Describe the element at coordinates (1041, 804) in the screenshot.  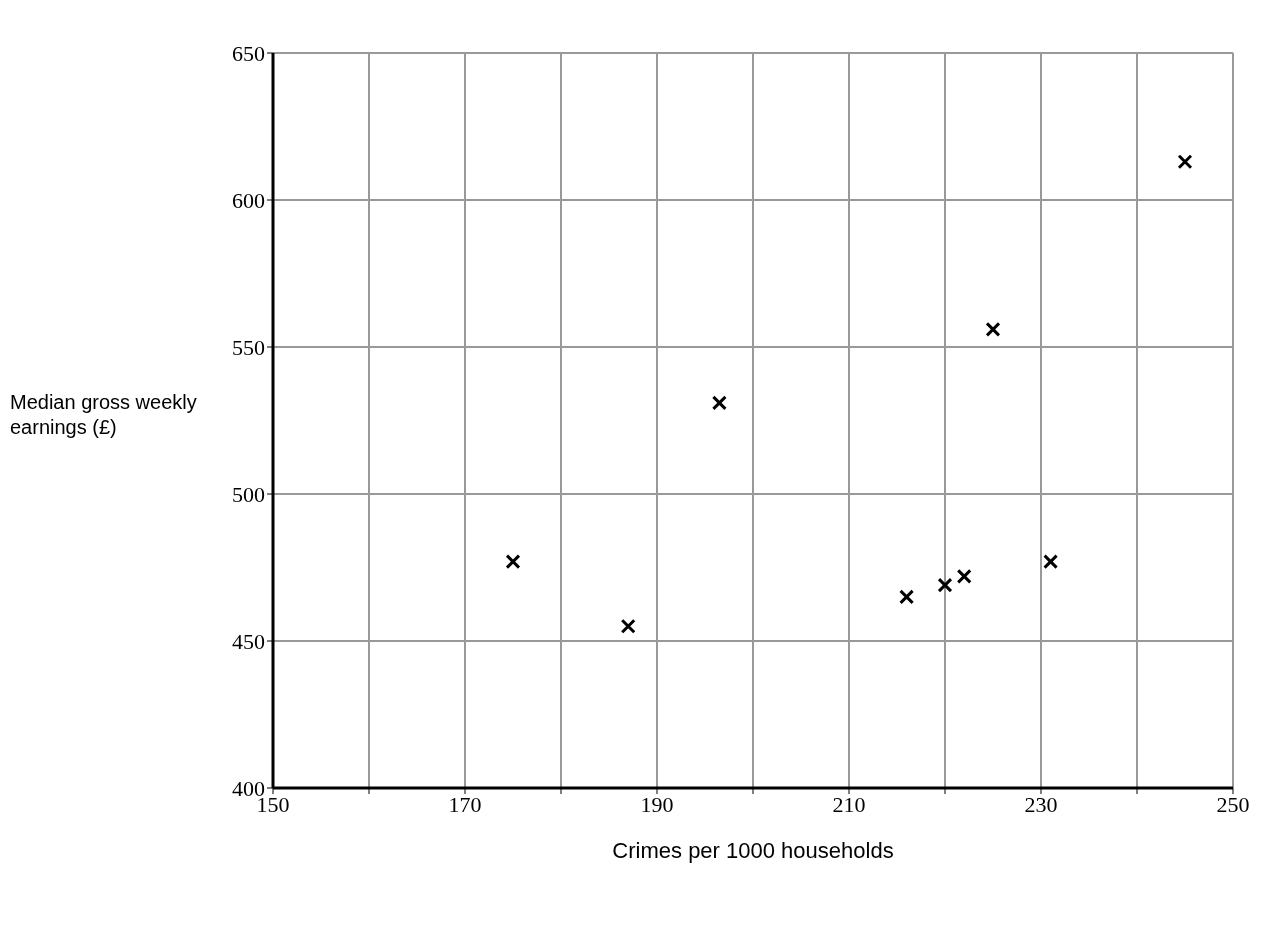
I see `x-tick-label: 230` at that location.